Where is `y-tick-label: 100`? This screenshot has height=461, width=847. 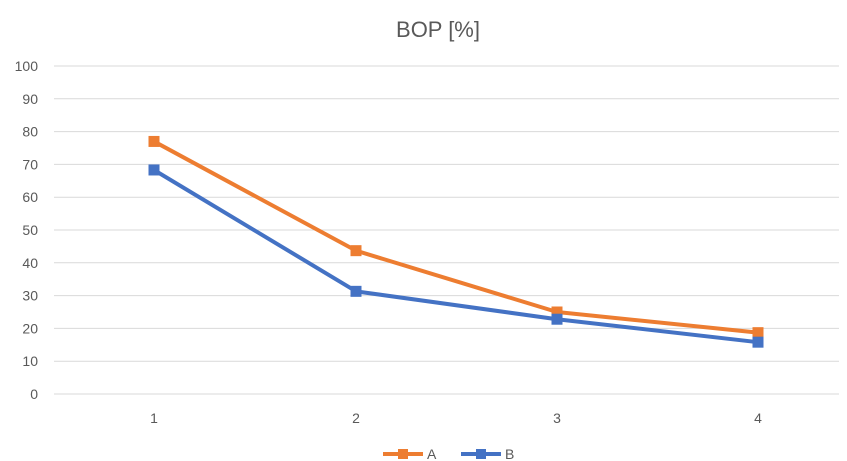
y-tick-label: 100 is located at coordinates (27, 66).